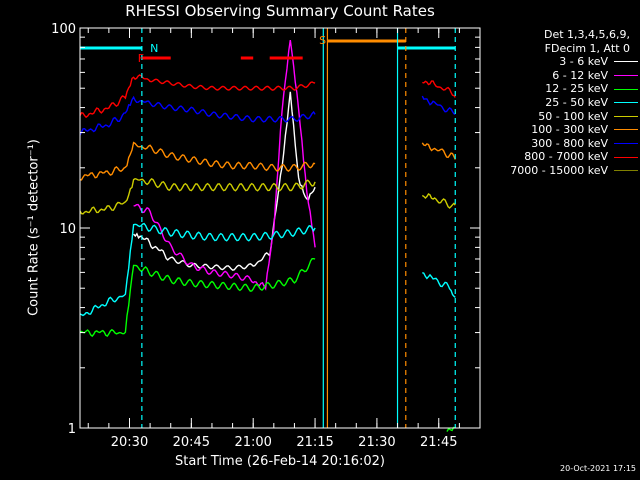 This screenshot has width=640, height=480. Describe the element at coordinates (569, 143) in the screenshot. I see `legend-label: 300 - 800 keV` at that location.